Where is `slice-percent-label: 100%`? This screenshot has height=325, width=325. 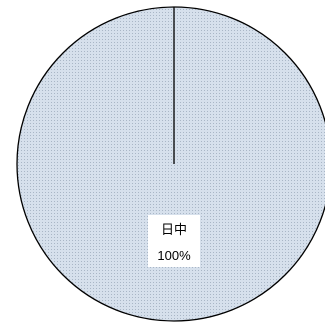 slice-percent-label: 100% is located at coordinates (174, 255).